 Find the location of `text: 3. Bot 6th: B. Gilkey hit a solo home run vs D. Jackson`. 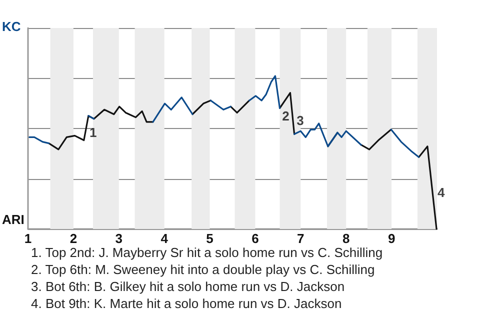

text: 3. Bot 6th: B. Gilkey hit a solo home run vs D. Jackson is located at coordinates (188, 286).